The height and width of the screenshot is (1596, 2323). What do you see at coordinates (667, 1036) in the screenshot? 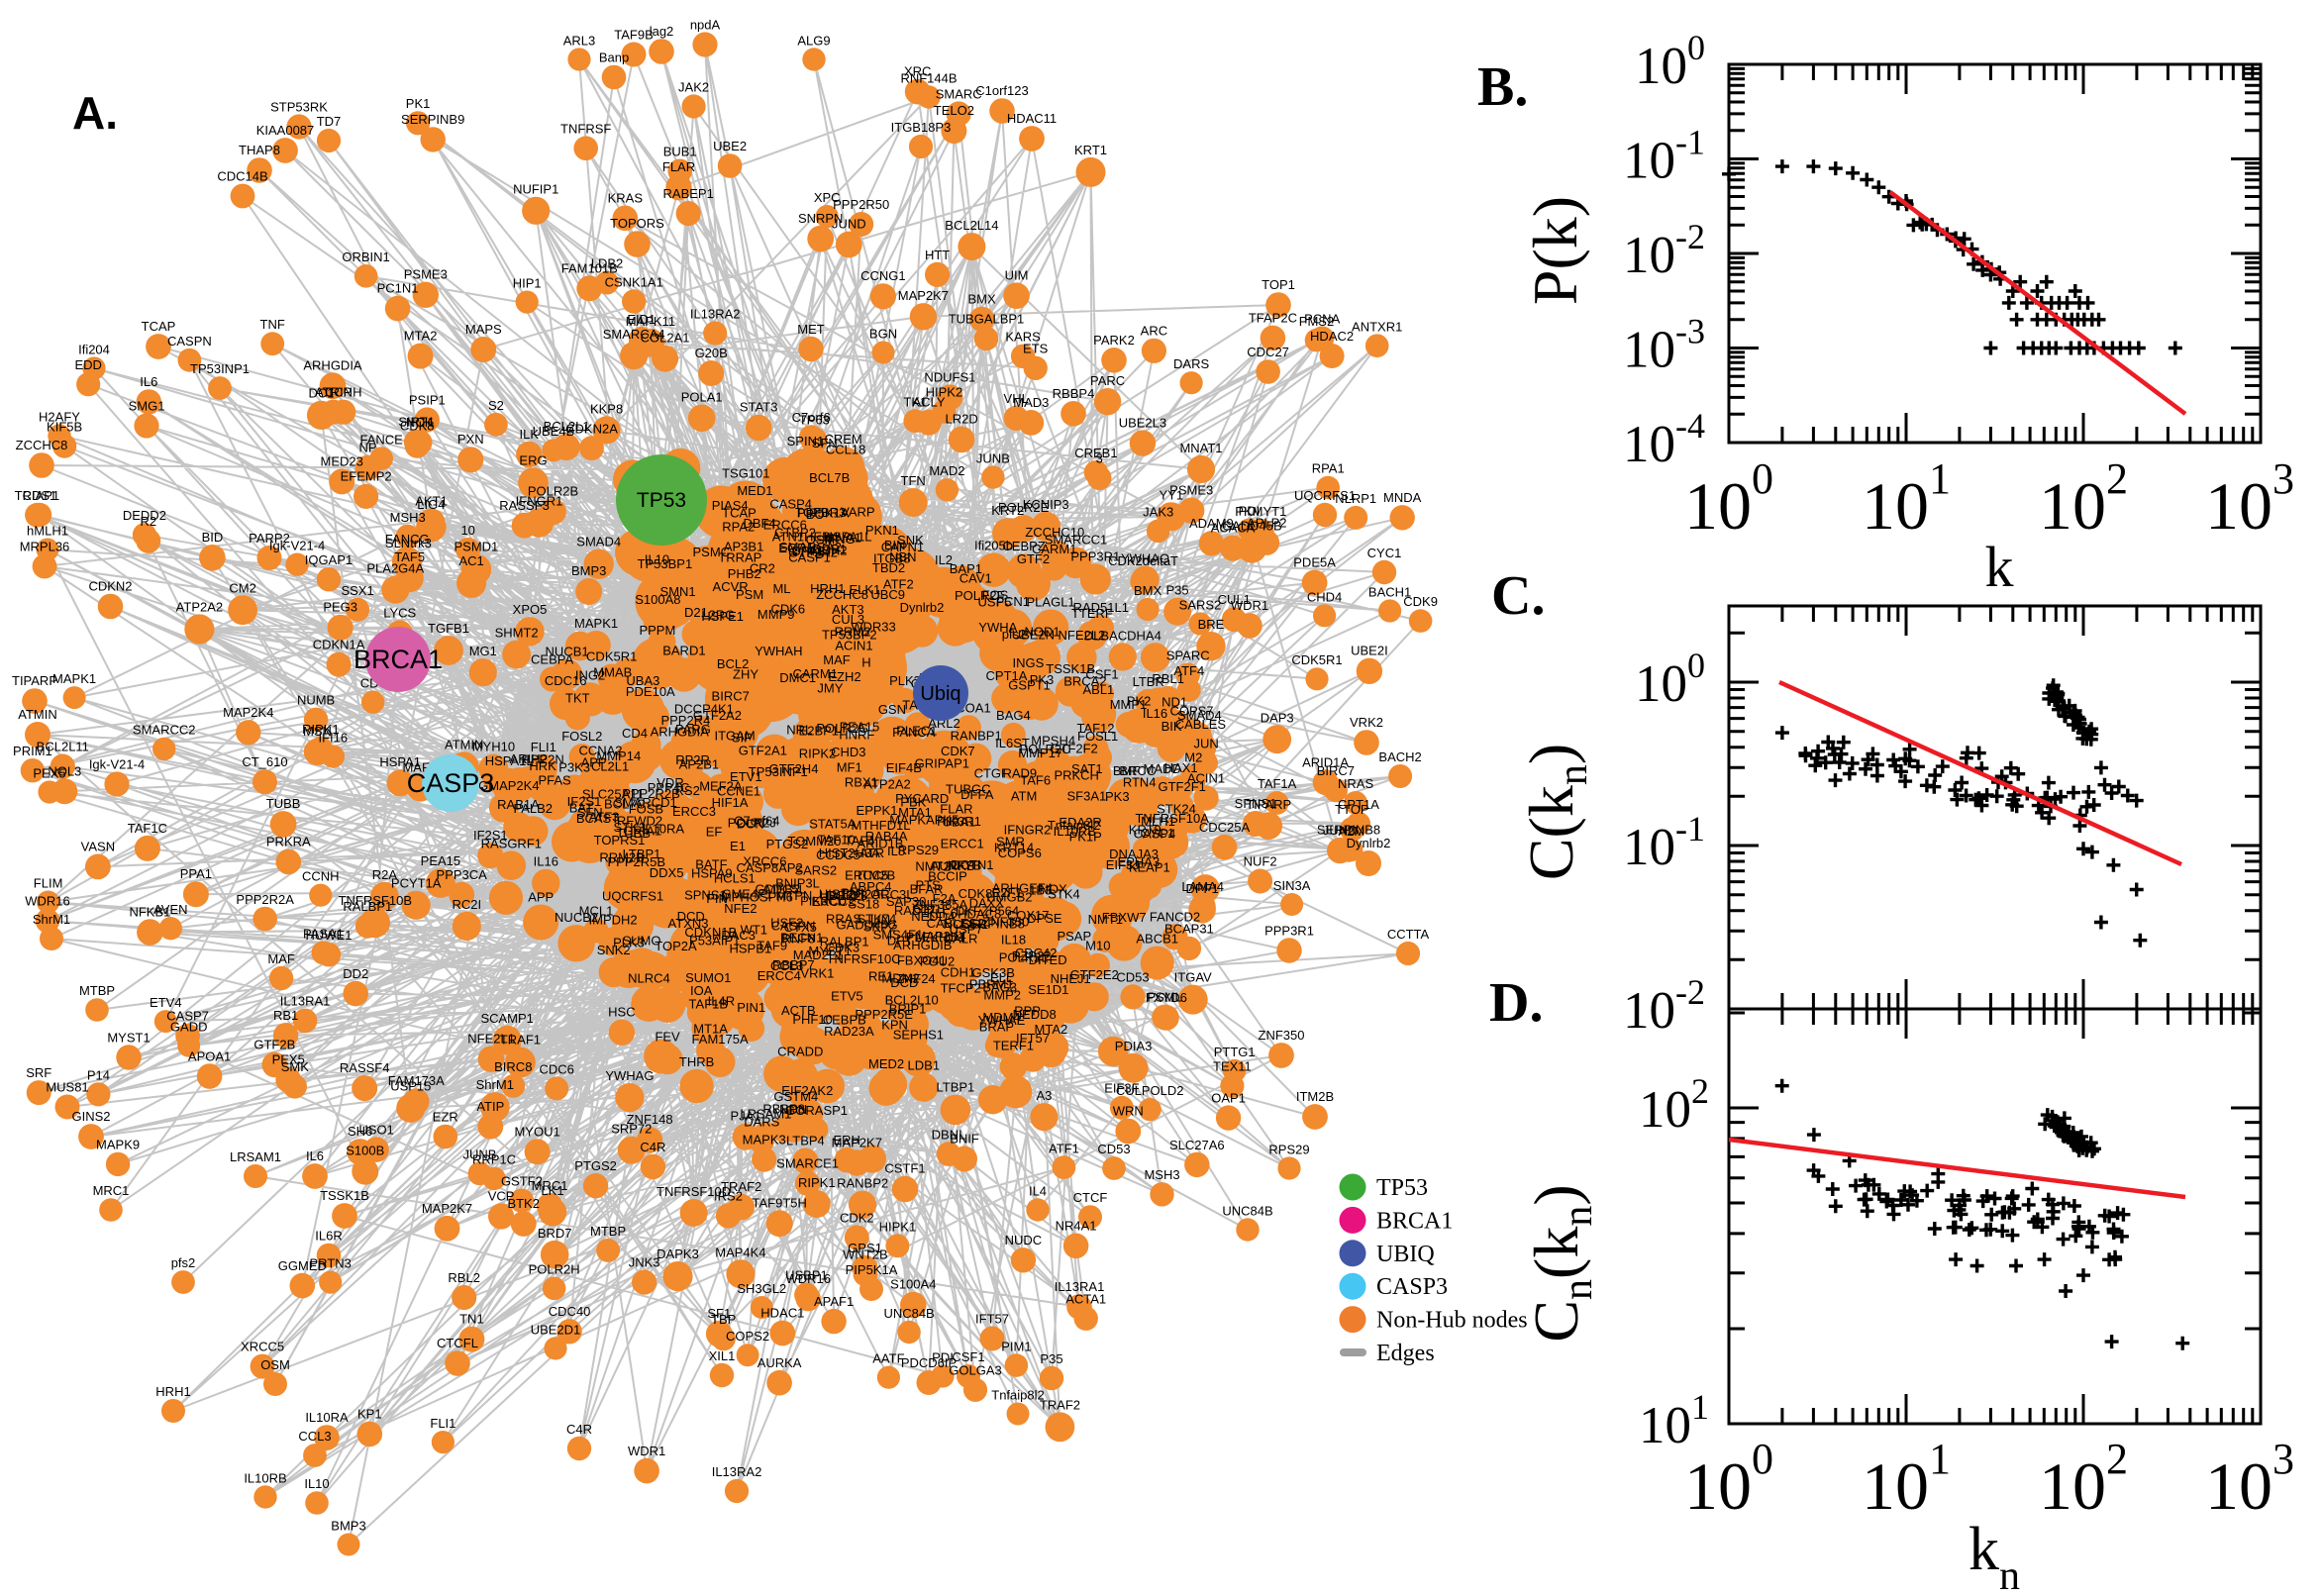
I see `svg-text: FEV` at bounding box center [667, 1036].